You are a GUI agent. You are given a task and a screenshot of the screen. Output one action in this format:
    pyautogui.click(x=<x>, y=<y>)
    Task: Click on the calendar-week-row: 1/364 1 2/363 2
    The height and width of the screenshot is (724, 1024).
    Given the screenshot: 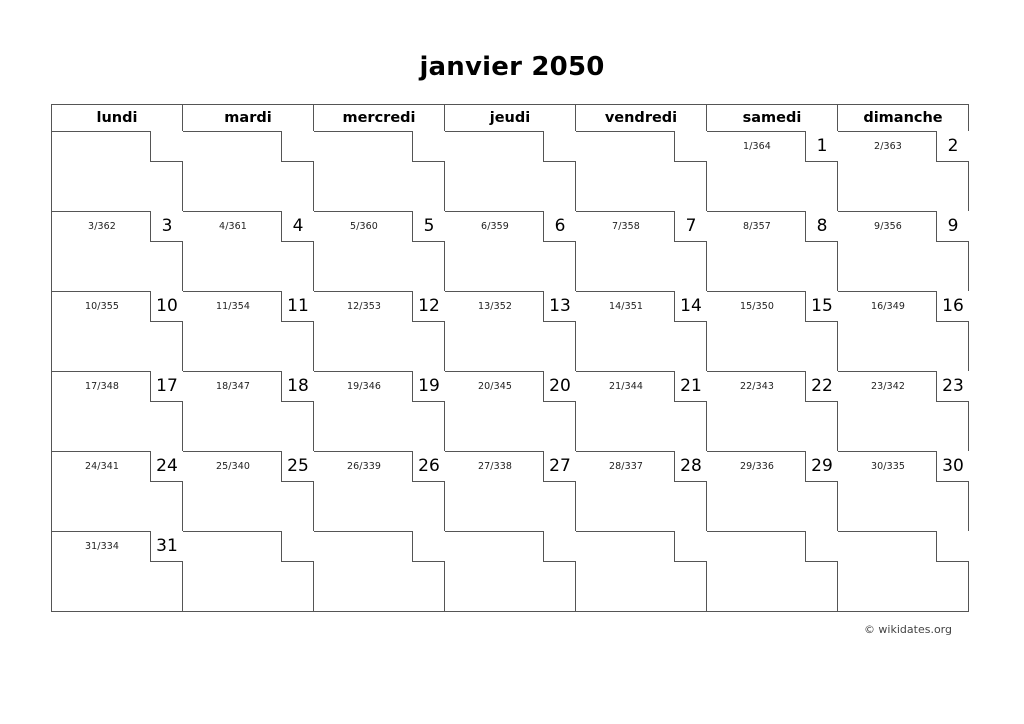 What is the action you would take?
    pyautogui.click(x=510, y=171)
    